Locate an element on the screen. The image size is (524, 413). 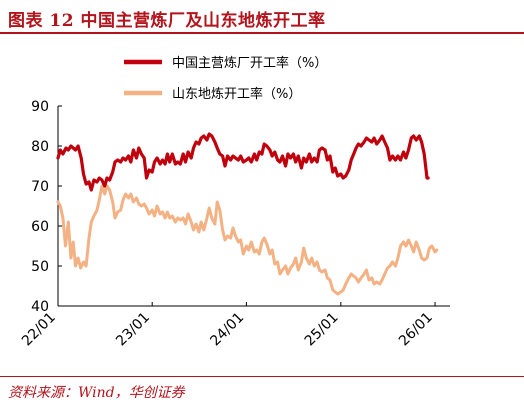
x-tick-label-1: 22/01 is located at coordinates (39, 330).